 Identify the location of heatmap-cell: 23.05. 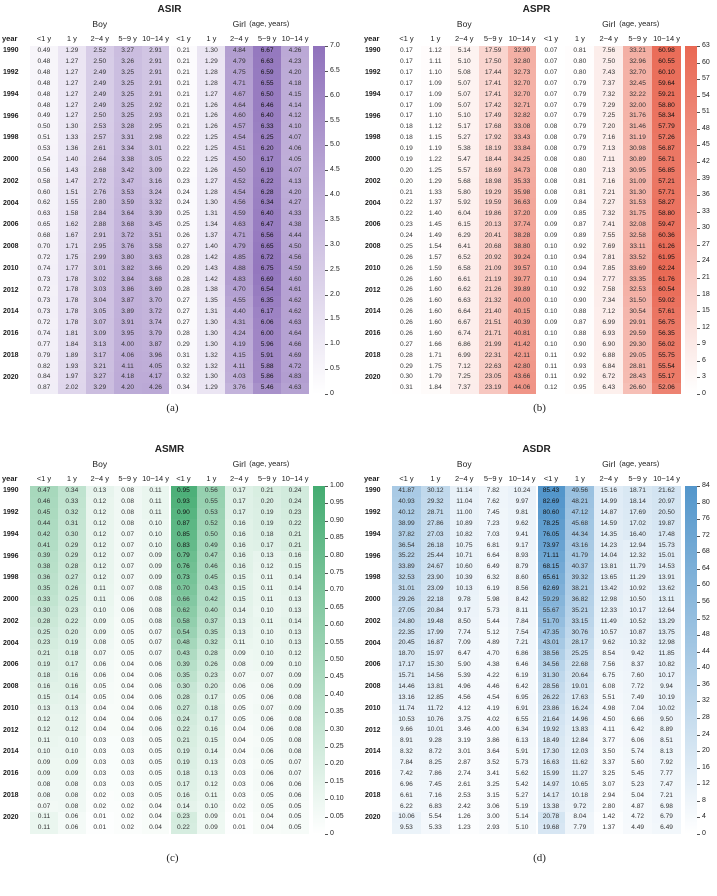
(493, 378).